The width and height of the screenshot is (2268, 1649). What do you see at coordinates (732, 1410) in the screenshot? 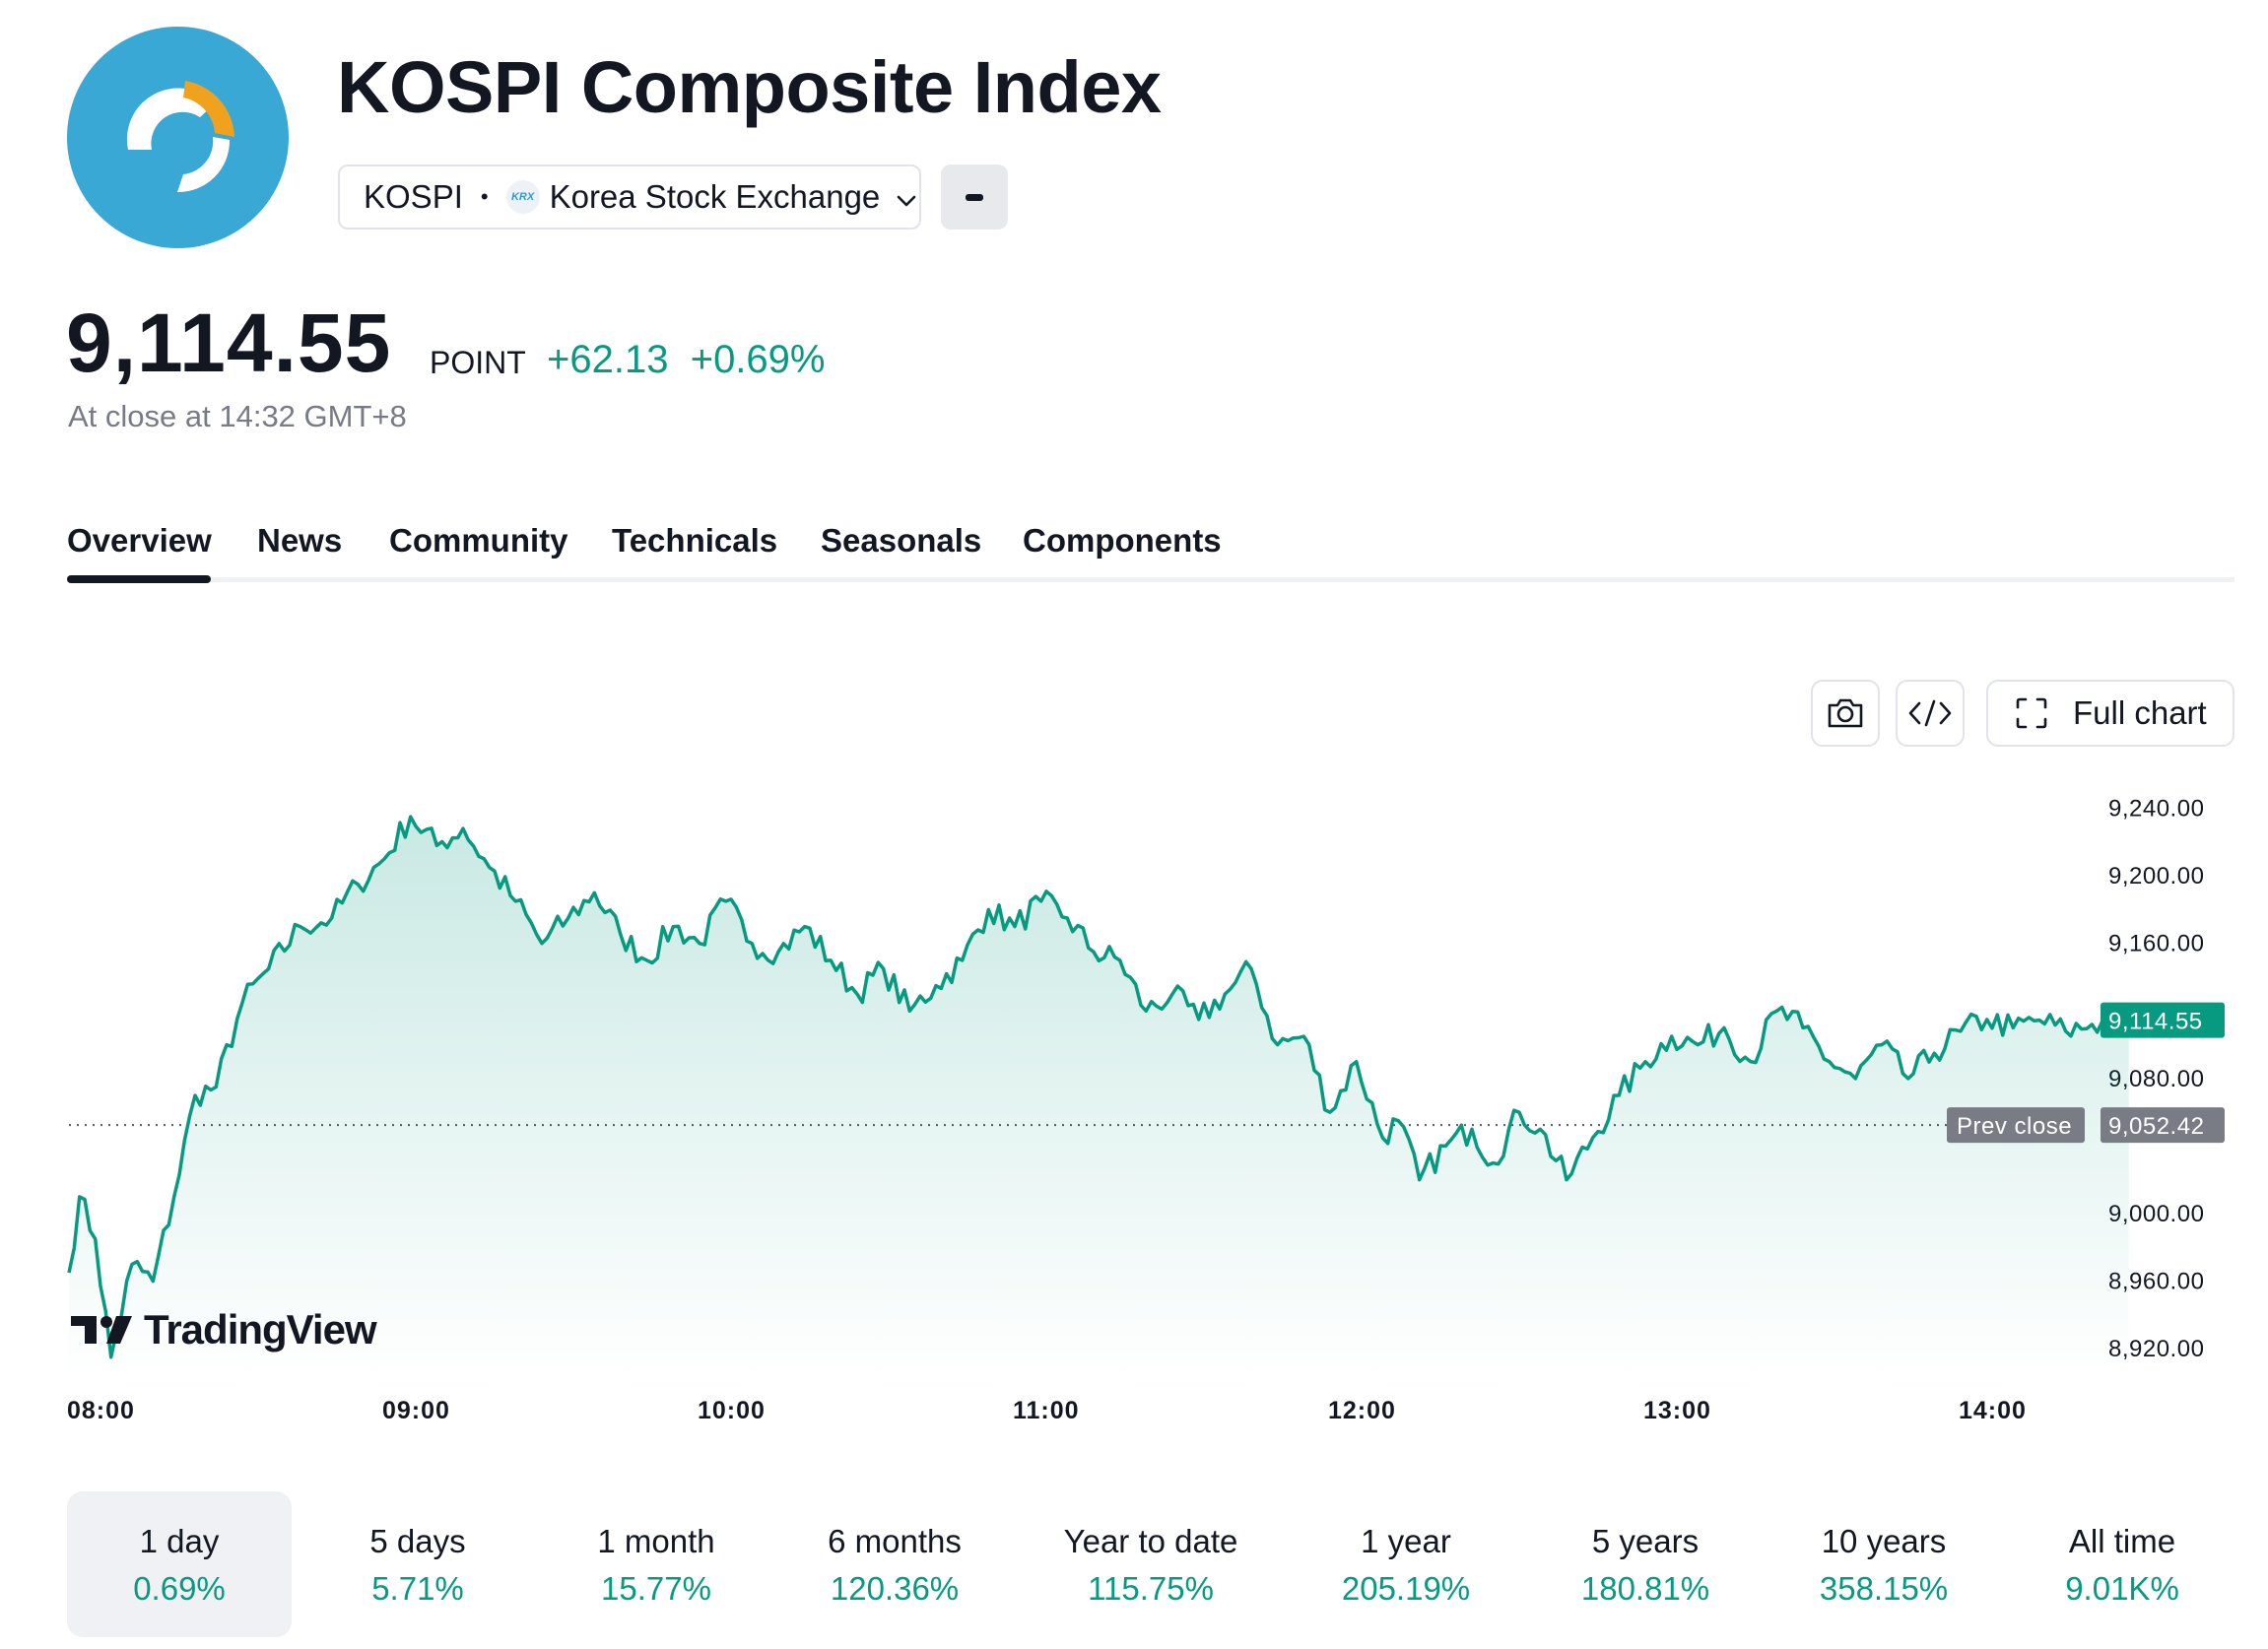
I see `x-tick-label: 10:00` at bounding box center [732, 1410].